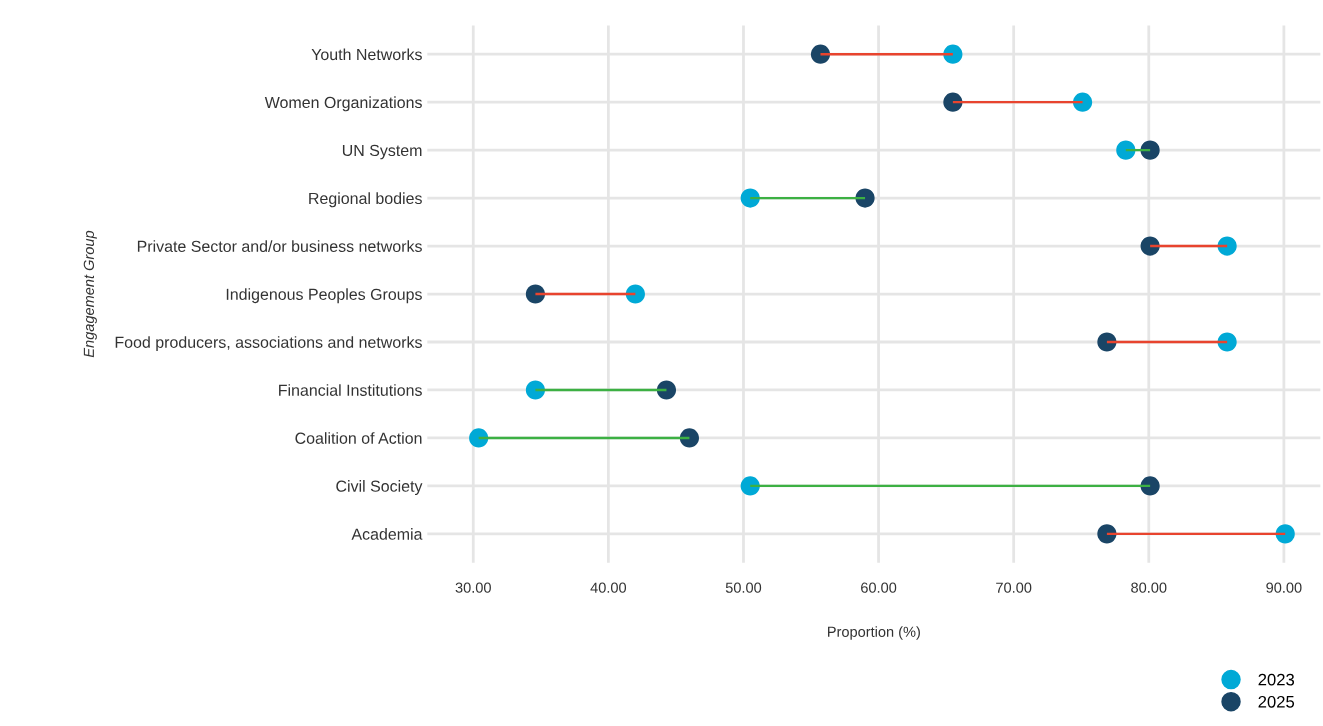 The width and height of the screenshot is (1323, 726). What do you see at coordinates (382, 152) in the screenshot?
I see `y-tick-label: UN System` at bounding box center [382, 152].